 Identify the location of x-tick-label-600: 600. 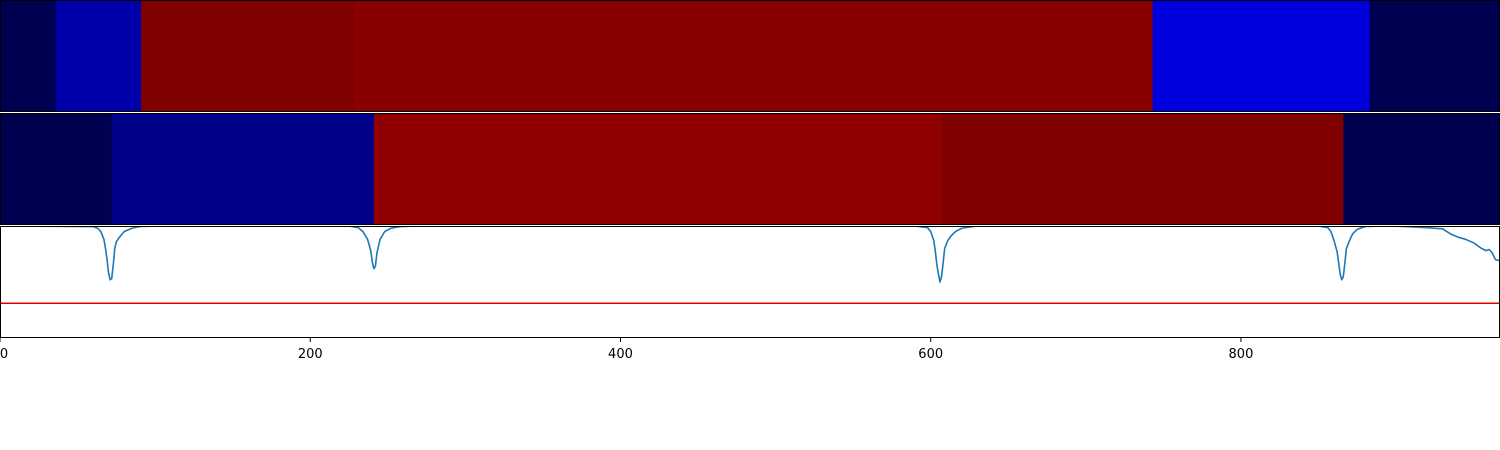
(930, 354).